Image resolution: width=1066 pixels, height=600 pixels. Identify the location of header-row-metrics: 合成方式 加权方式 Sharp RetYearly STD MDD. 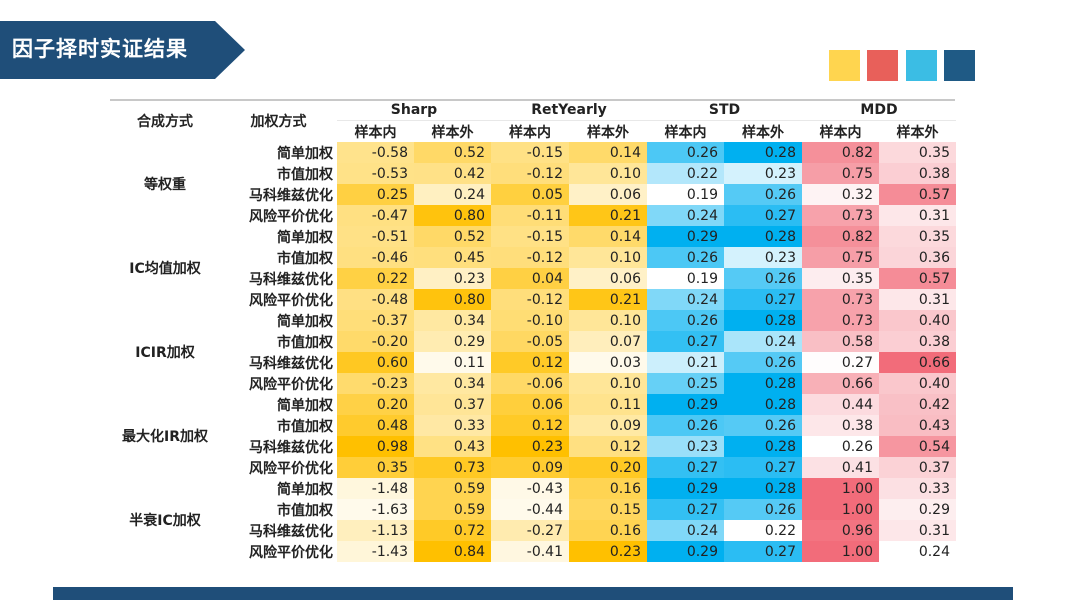
(533, 114).